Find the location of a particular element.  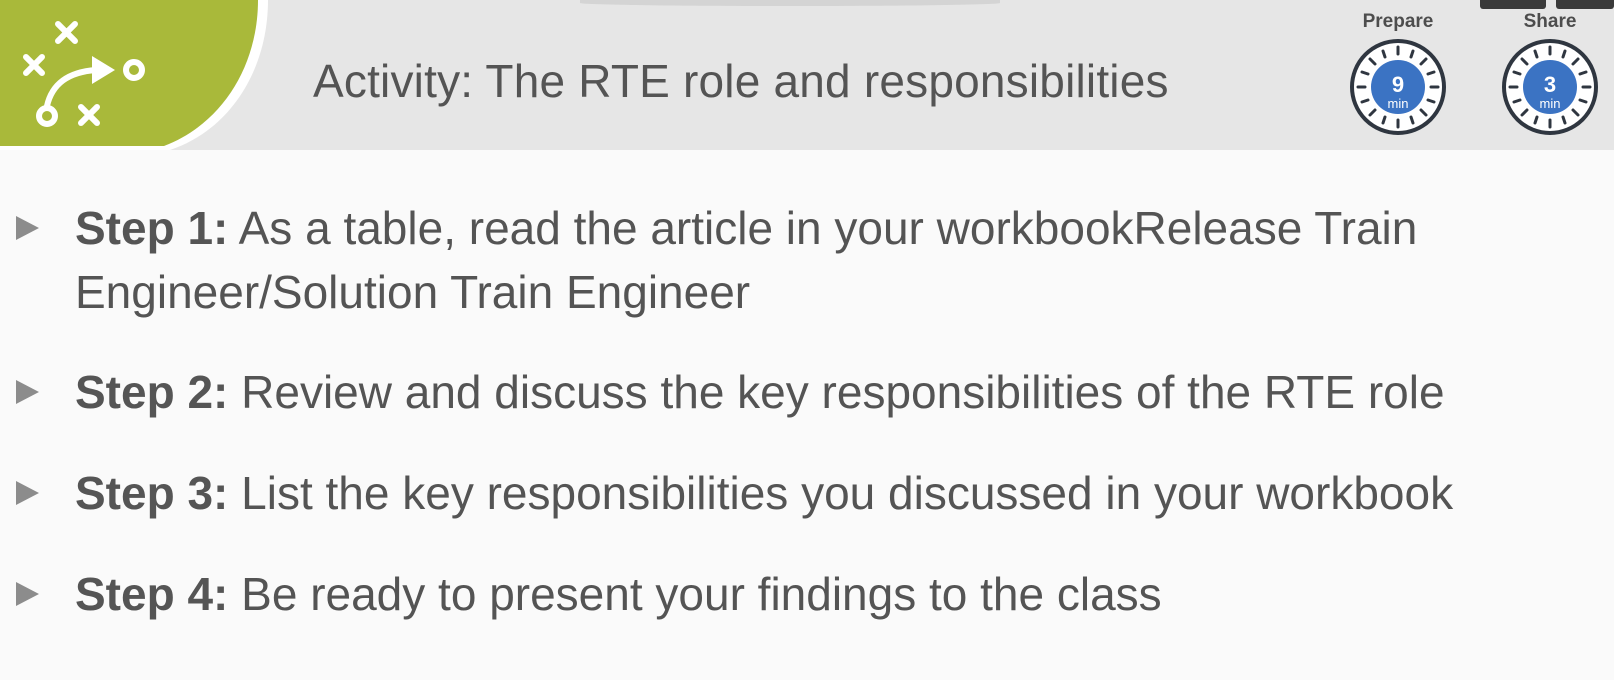

window-chip-left is located at coordinates (1513, 4).